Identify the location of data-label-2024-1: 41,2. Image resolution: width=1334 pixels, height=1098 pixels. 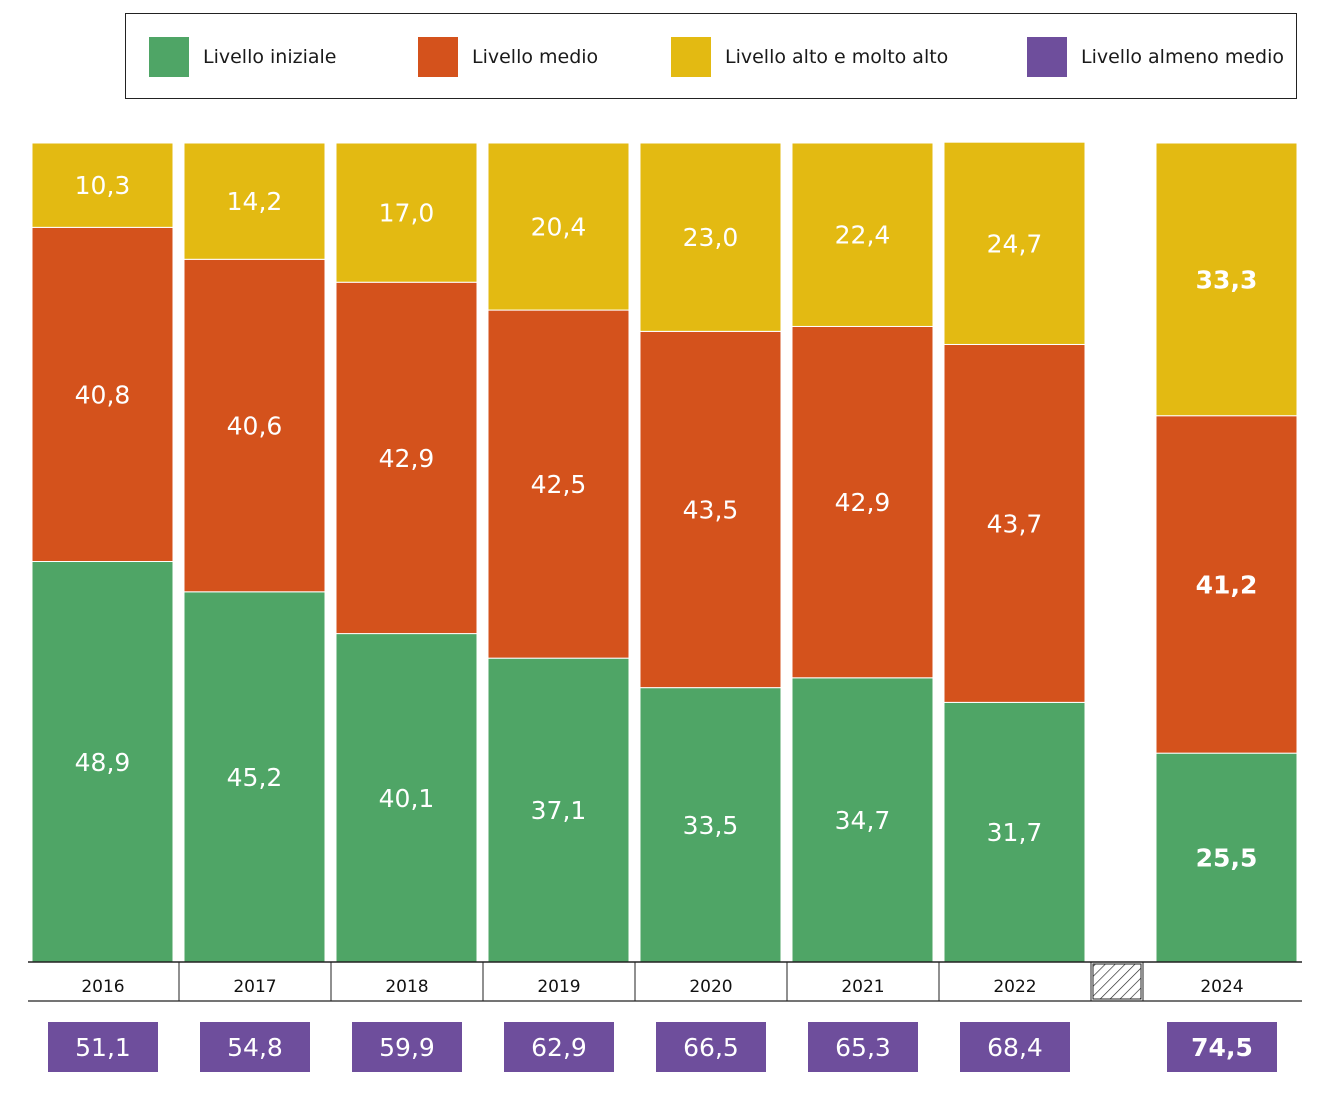
(1227, 584).